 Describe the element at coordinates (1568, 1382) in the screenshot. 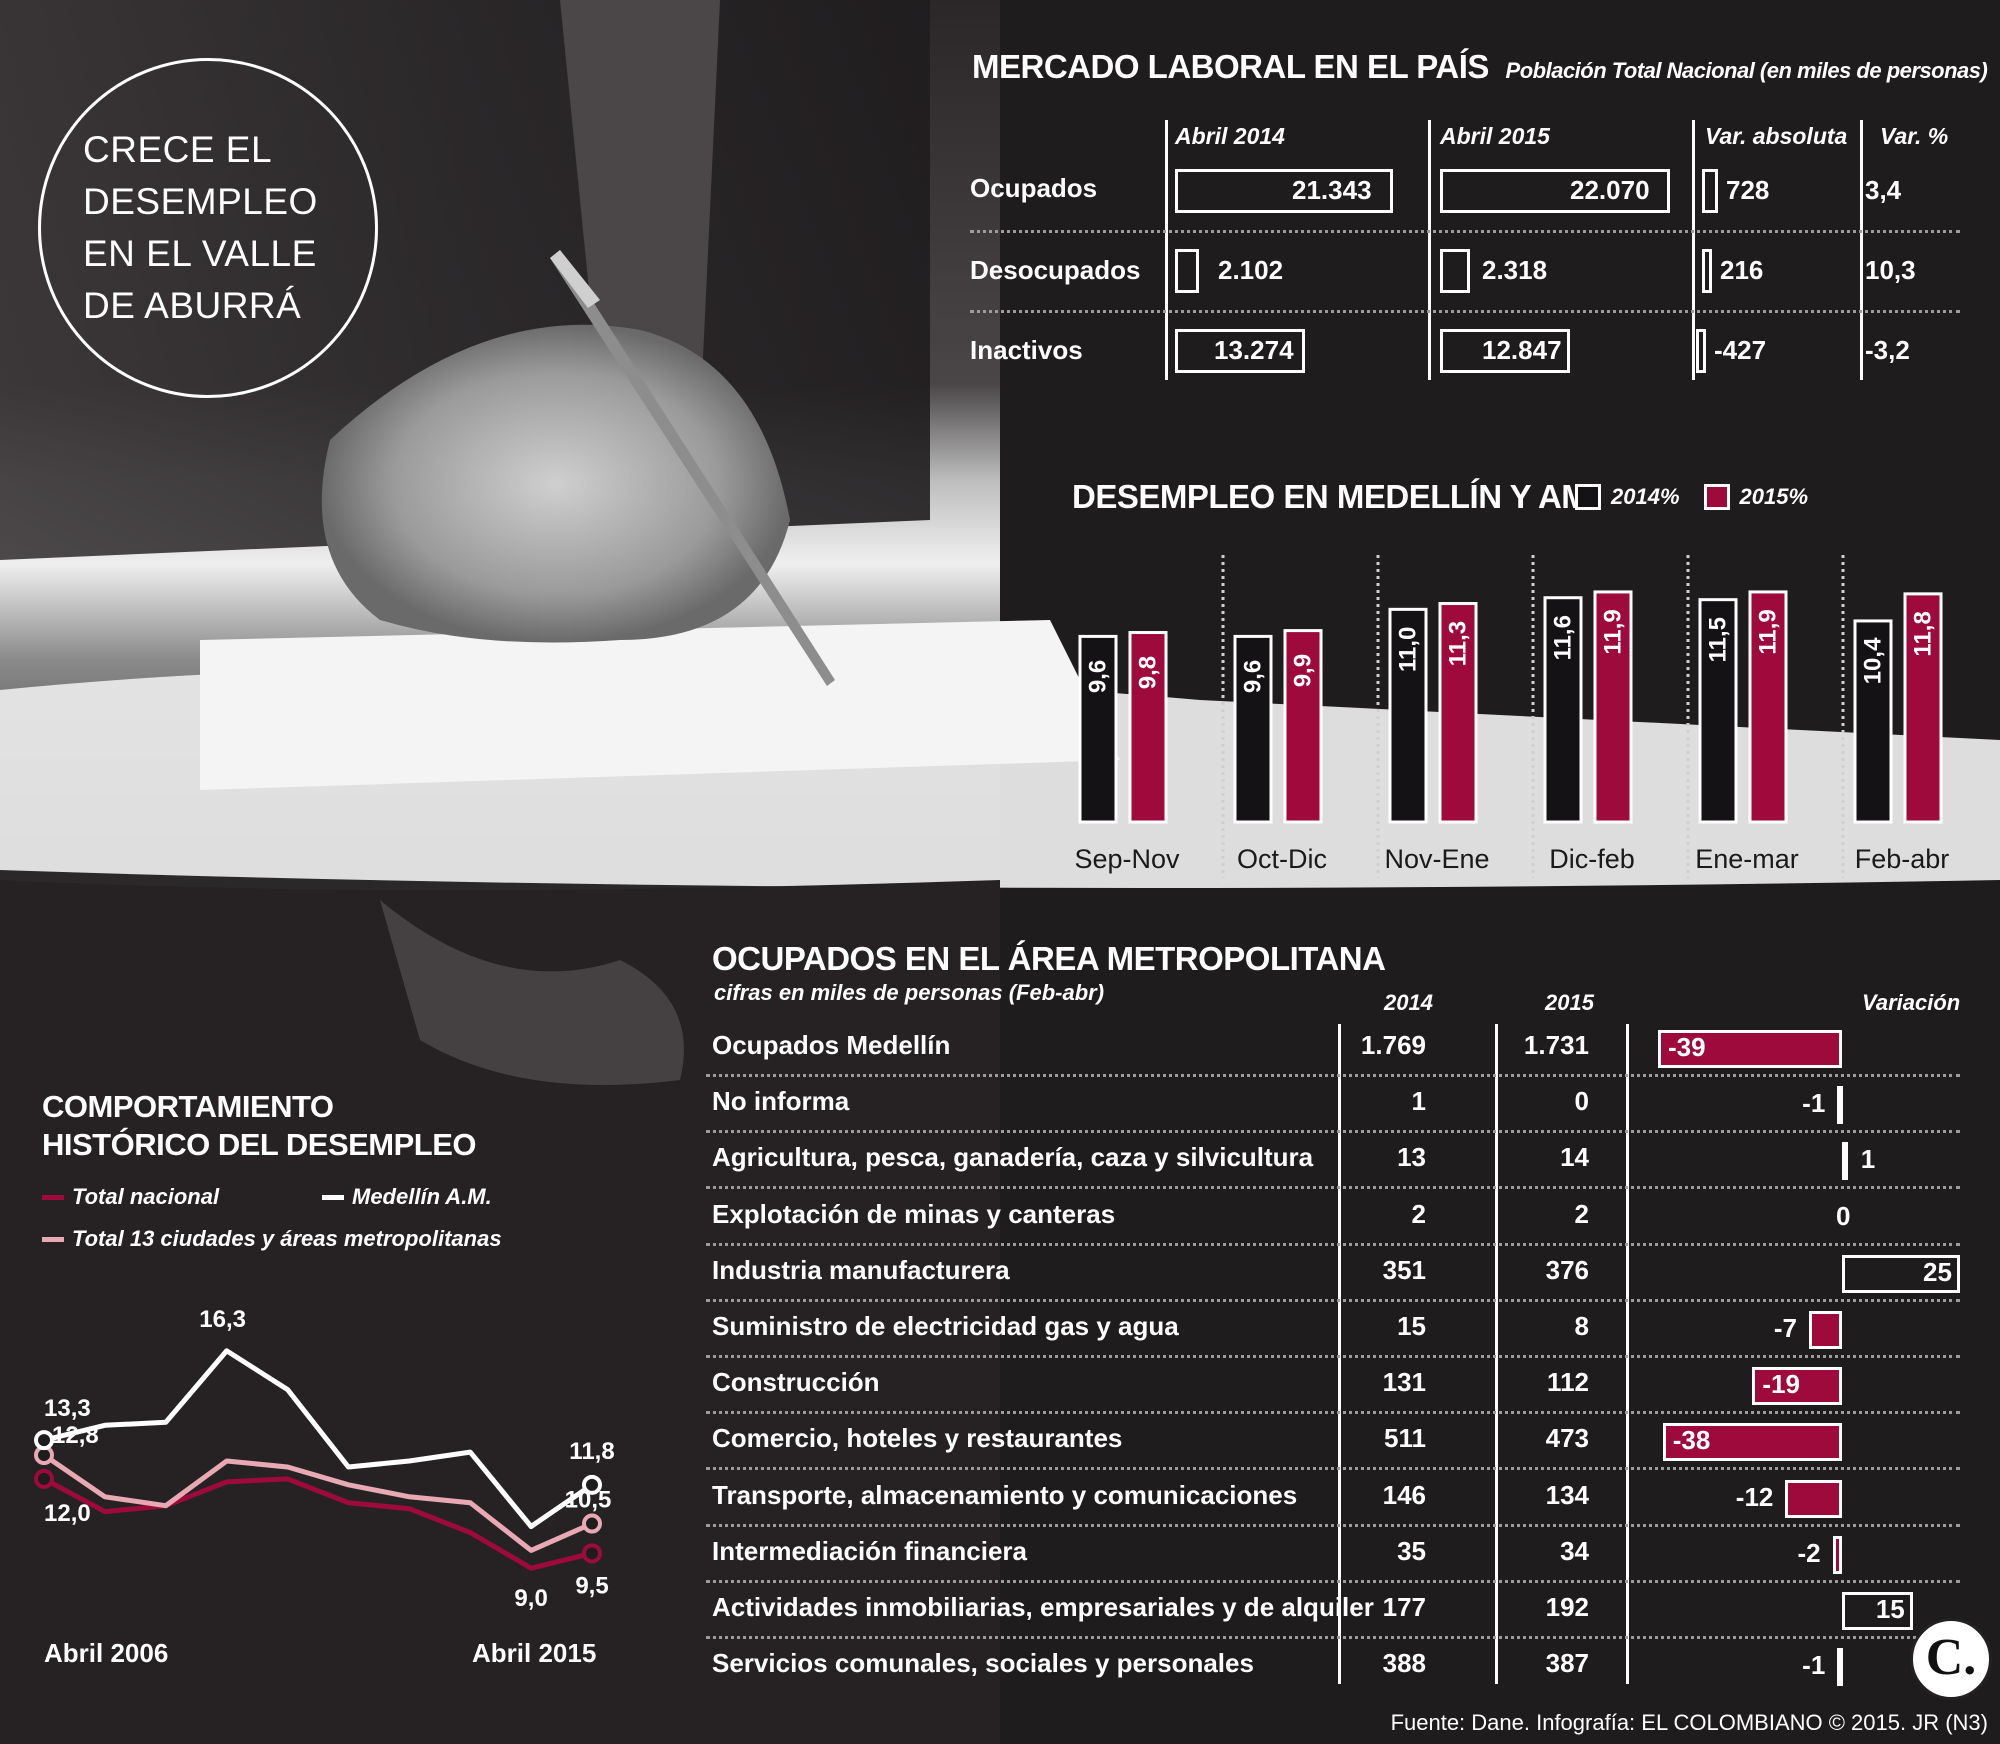

I see `value-2015: 112` at that location.